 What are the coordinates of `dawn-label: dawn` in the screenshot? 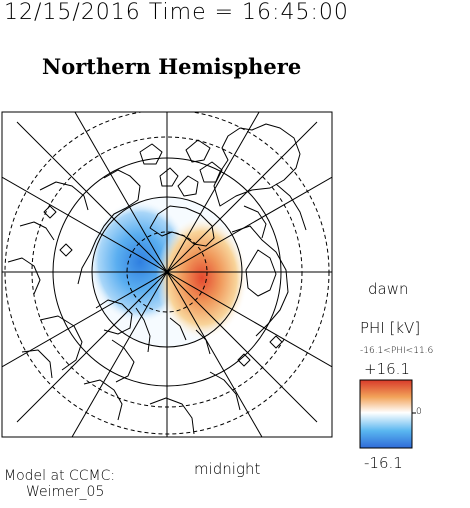 It's located at (388, 289).